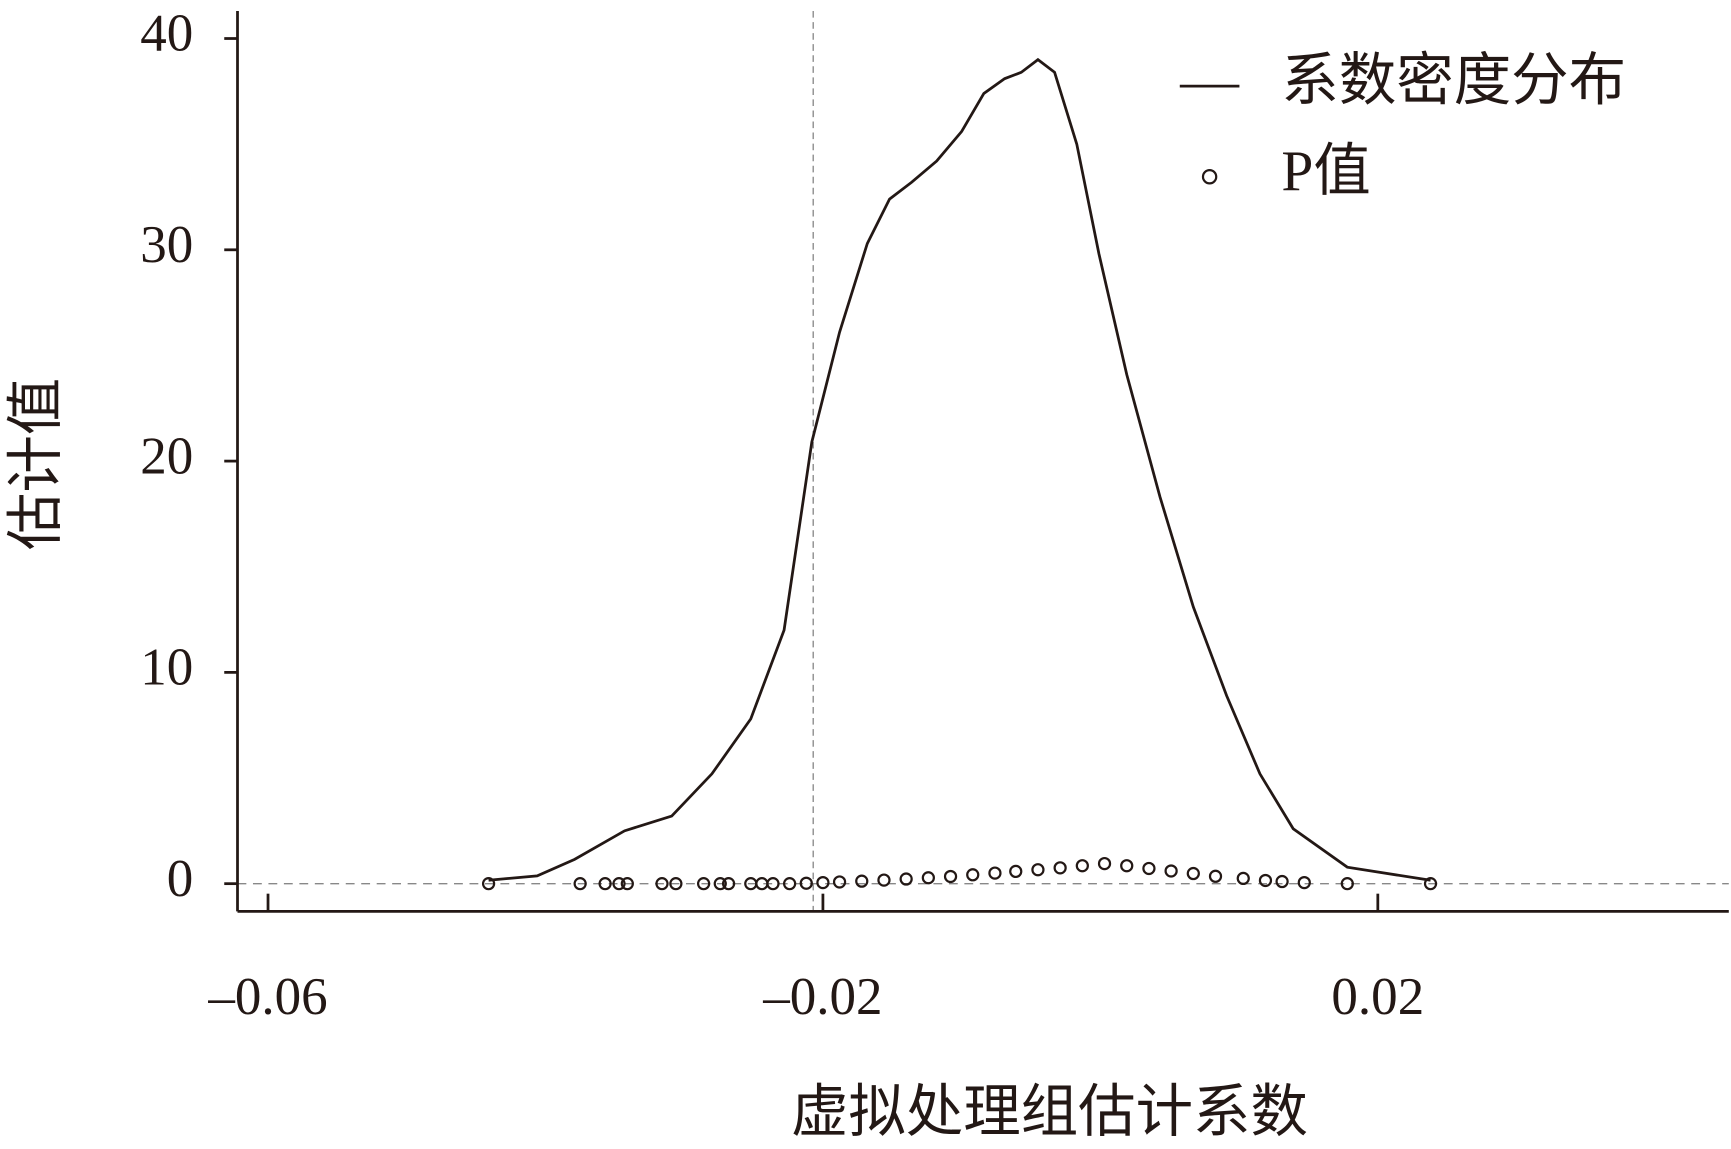 This screenshot has height=1149, width=1731. Describe the element at coordinates (1325, 171) in the screenshot. I see `legend-label: P值` at that location.